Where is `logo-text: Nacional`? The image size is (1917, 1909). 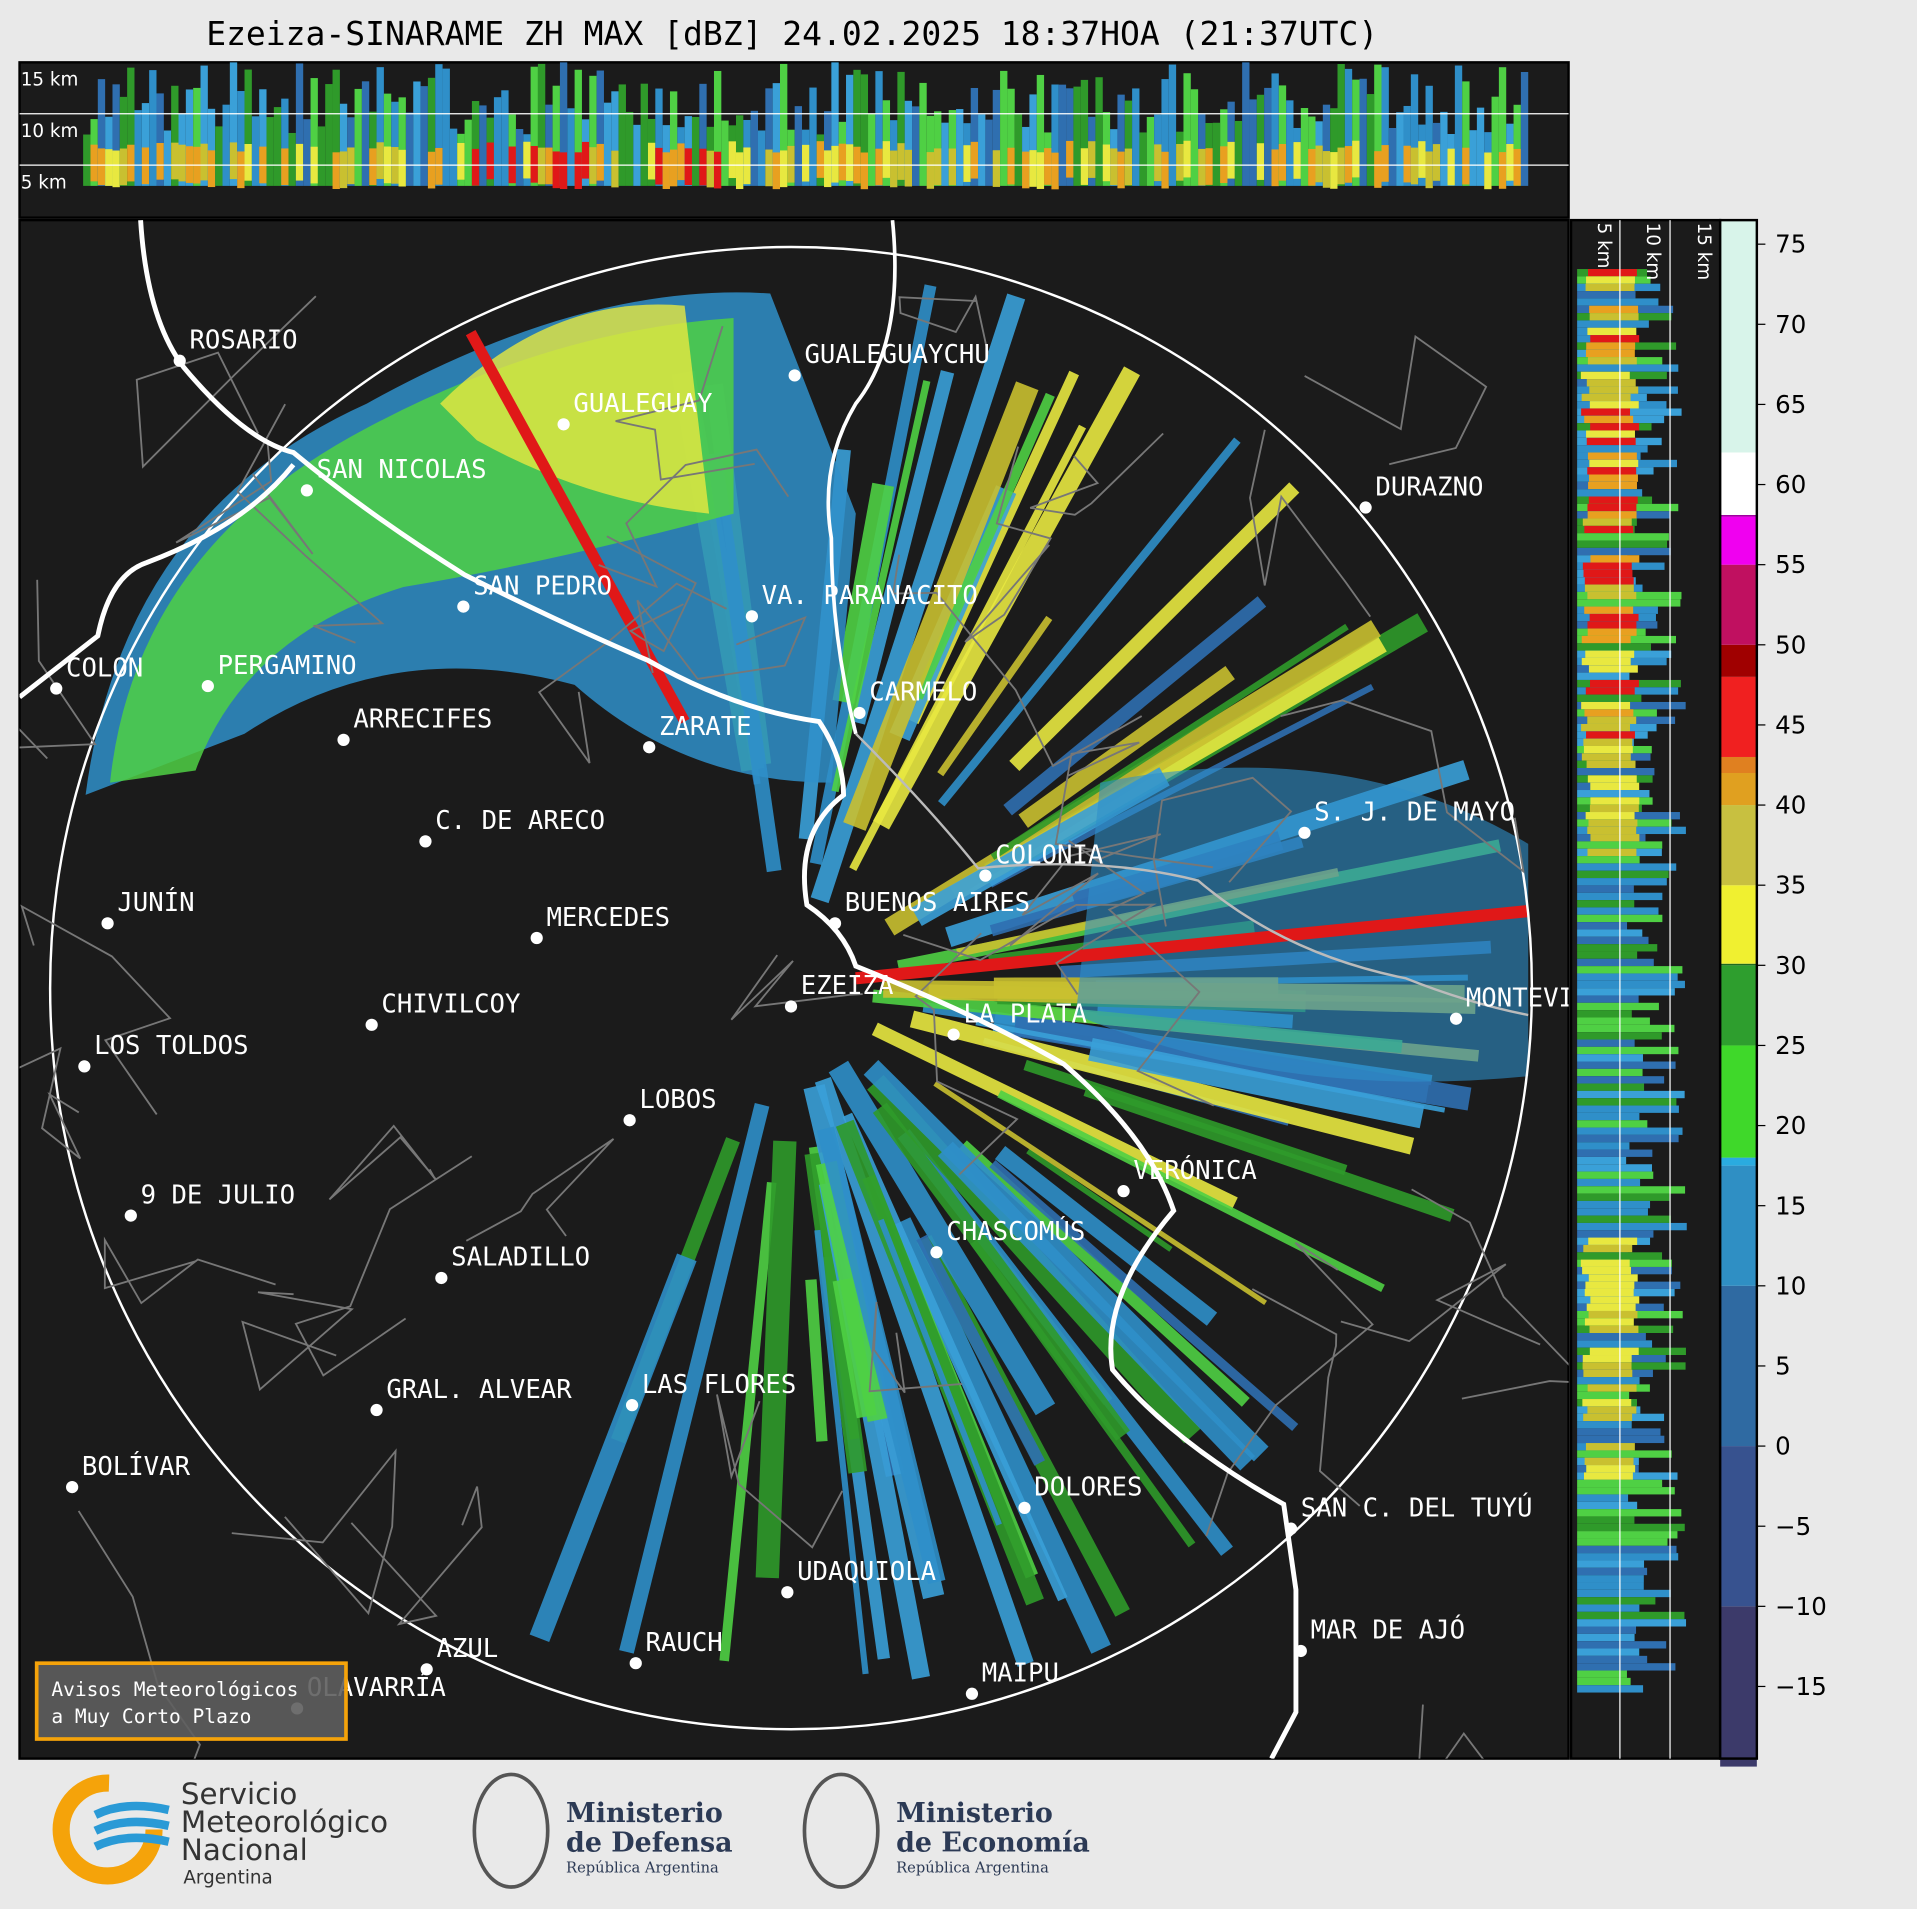
logo-text: Nacional is located at coordinates (244, 1850).